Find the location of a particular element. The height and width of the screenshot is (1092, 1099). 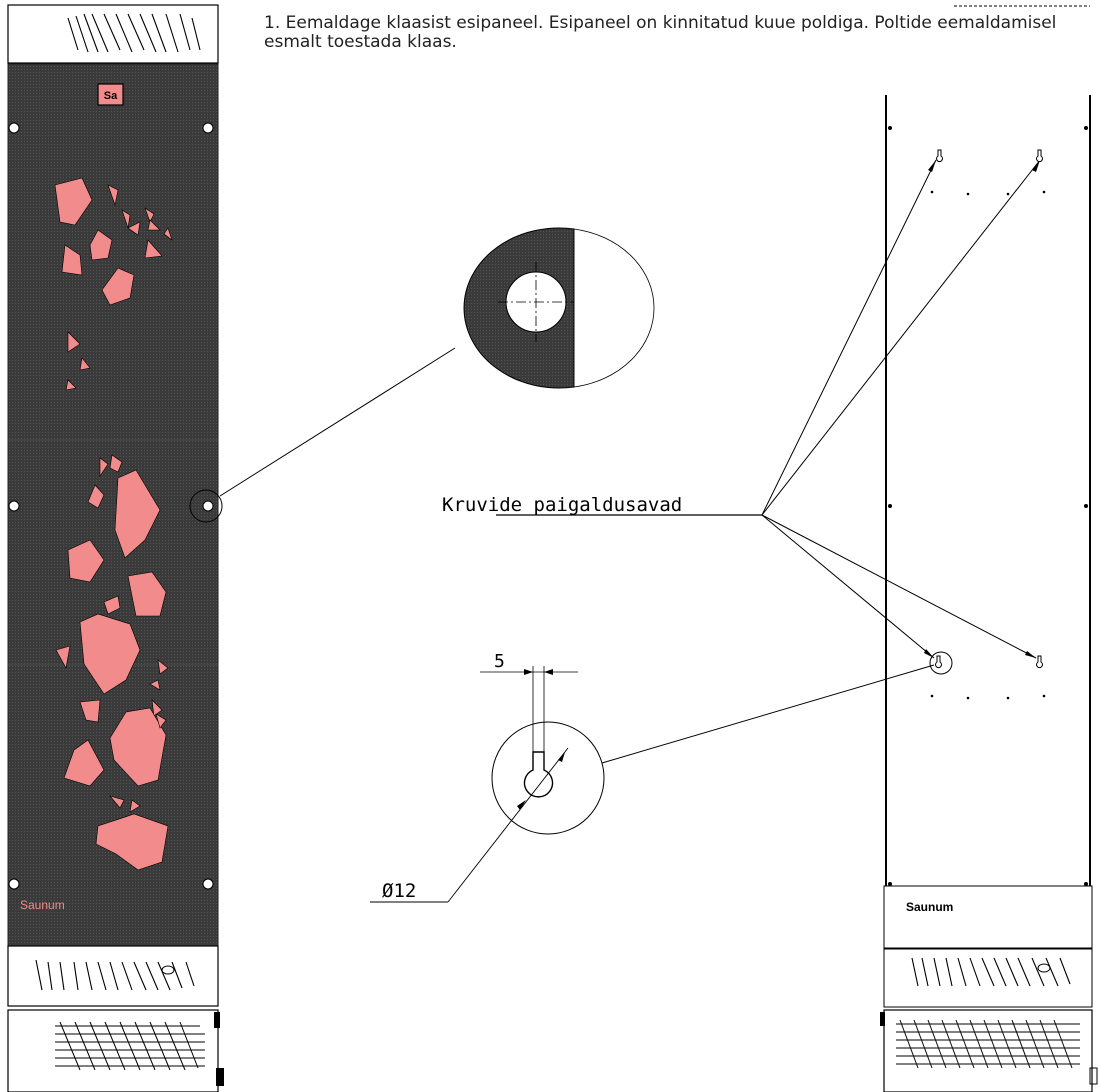

front-bolt-holes is located at coordinates (111, 506).